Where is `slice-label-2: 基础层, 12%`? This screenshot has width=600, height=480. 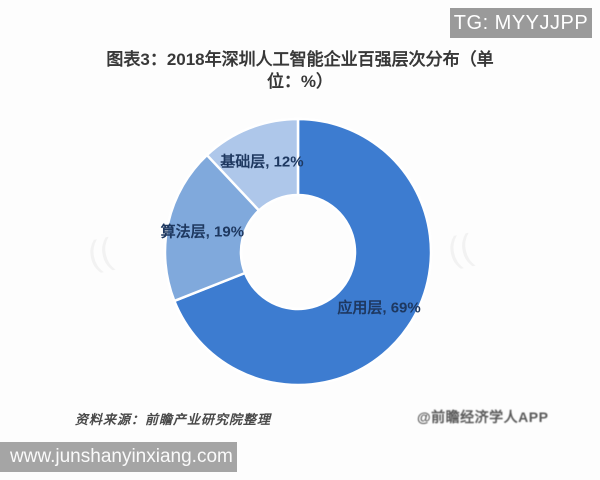
slice-label-2: 基础层, 12% is located at coordinates (262, 162).